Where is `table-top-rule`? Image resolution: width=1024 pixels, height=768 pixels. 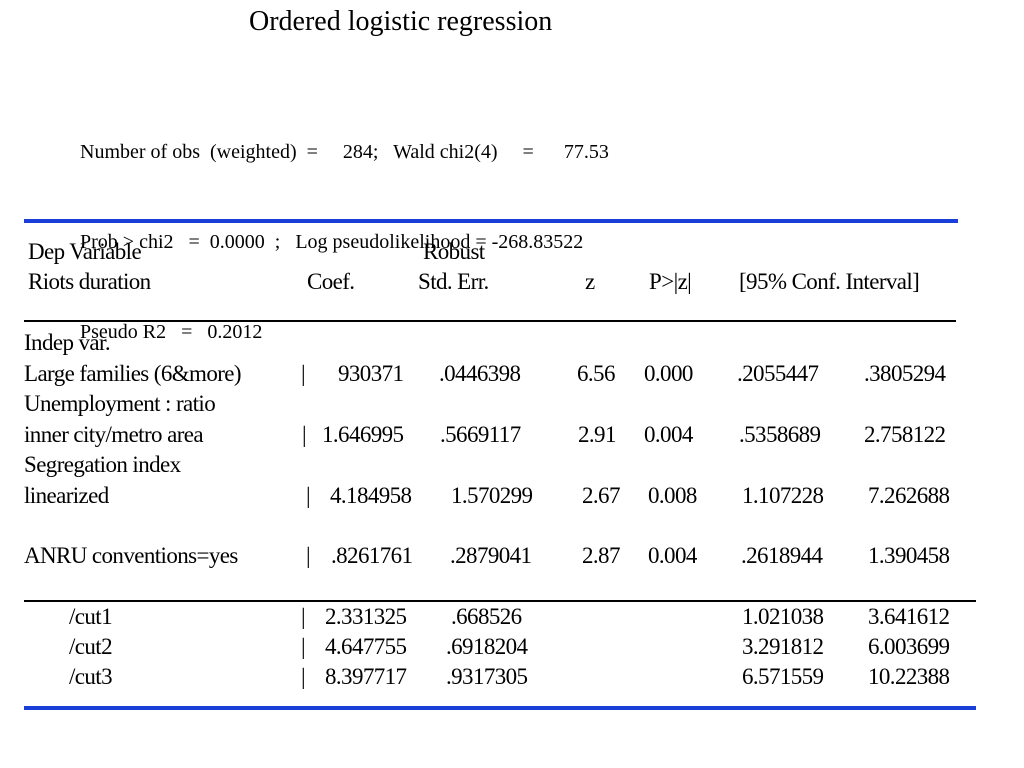
table-top-rule is located at coordinates (491, 221).